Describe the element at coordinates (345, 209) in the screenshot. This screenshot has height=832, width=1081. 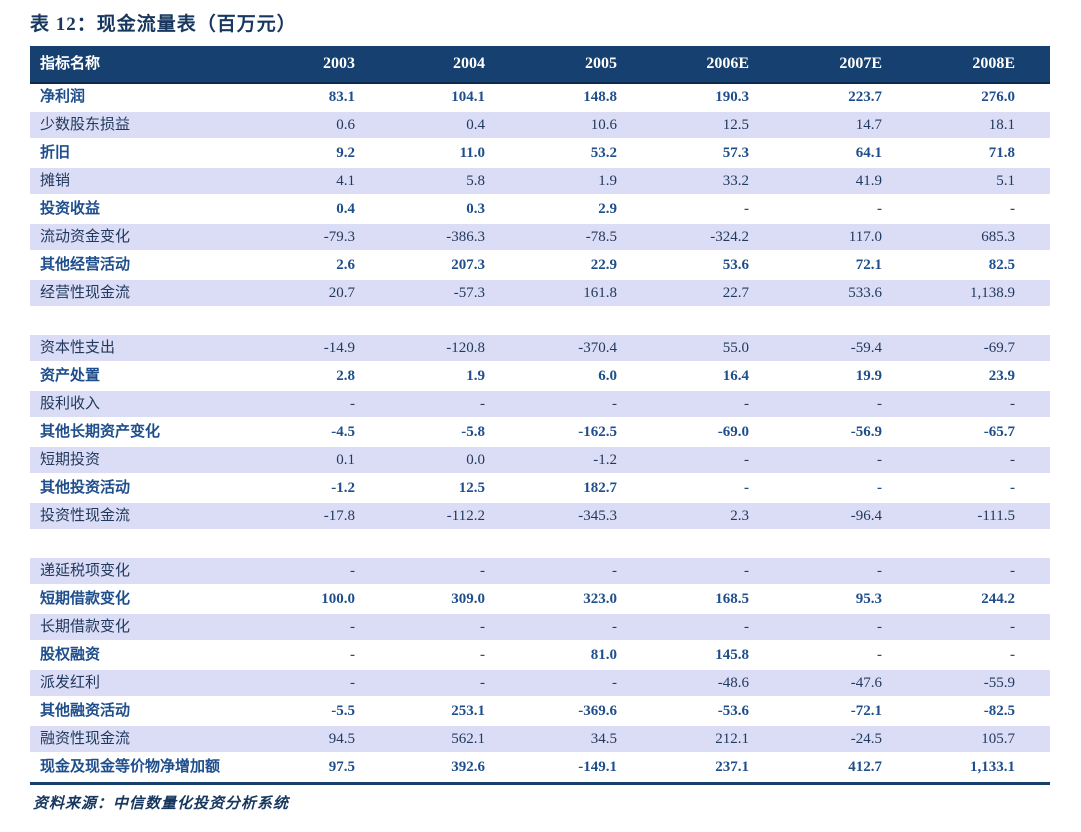
I see `cell-value: 0.4` at that location.